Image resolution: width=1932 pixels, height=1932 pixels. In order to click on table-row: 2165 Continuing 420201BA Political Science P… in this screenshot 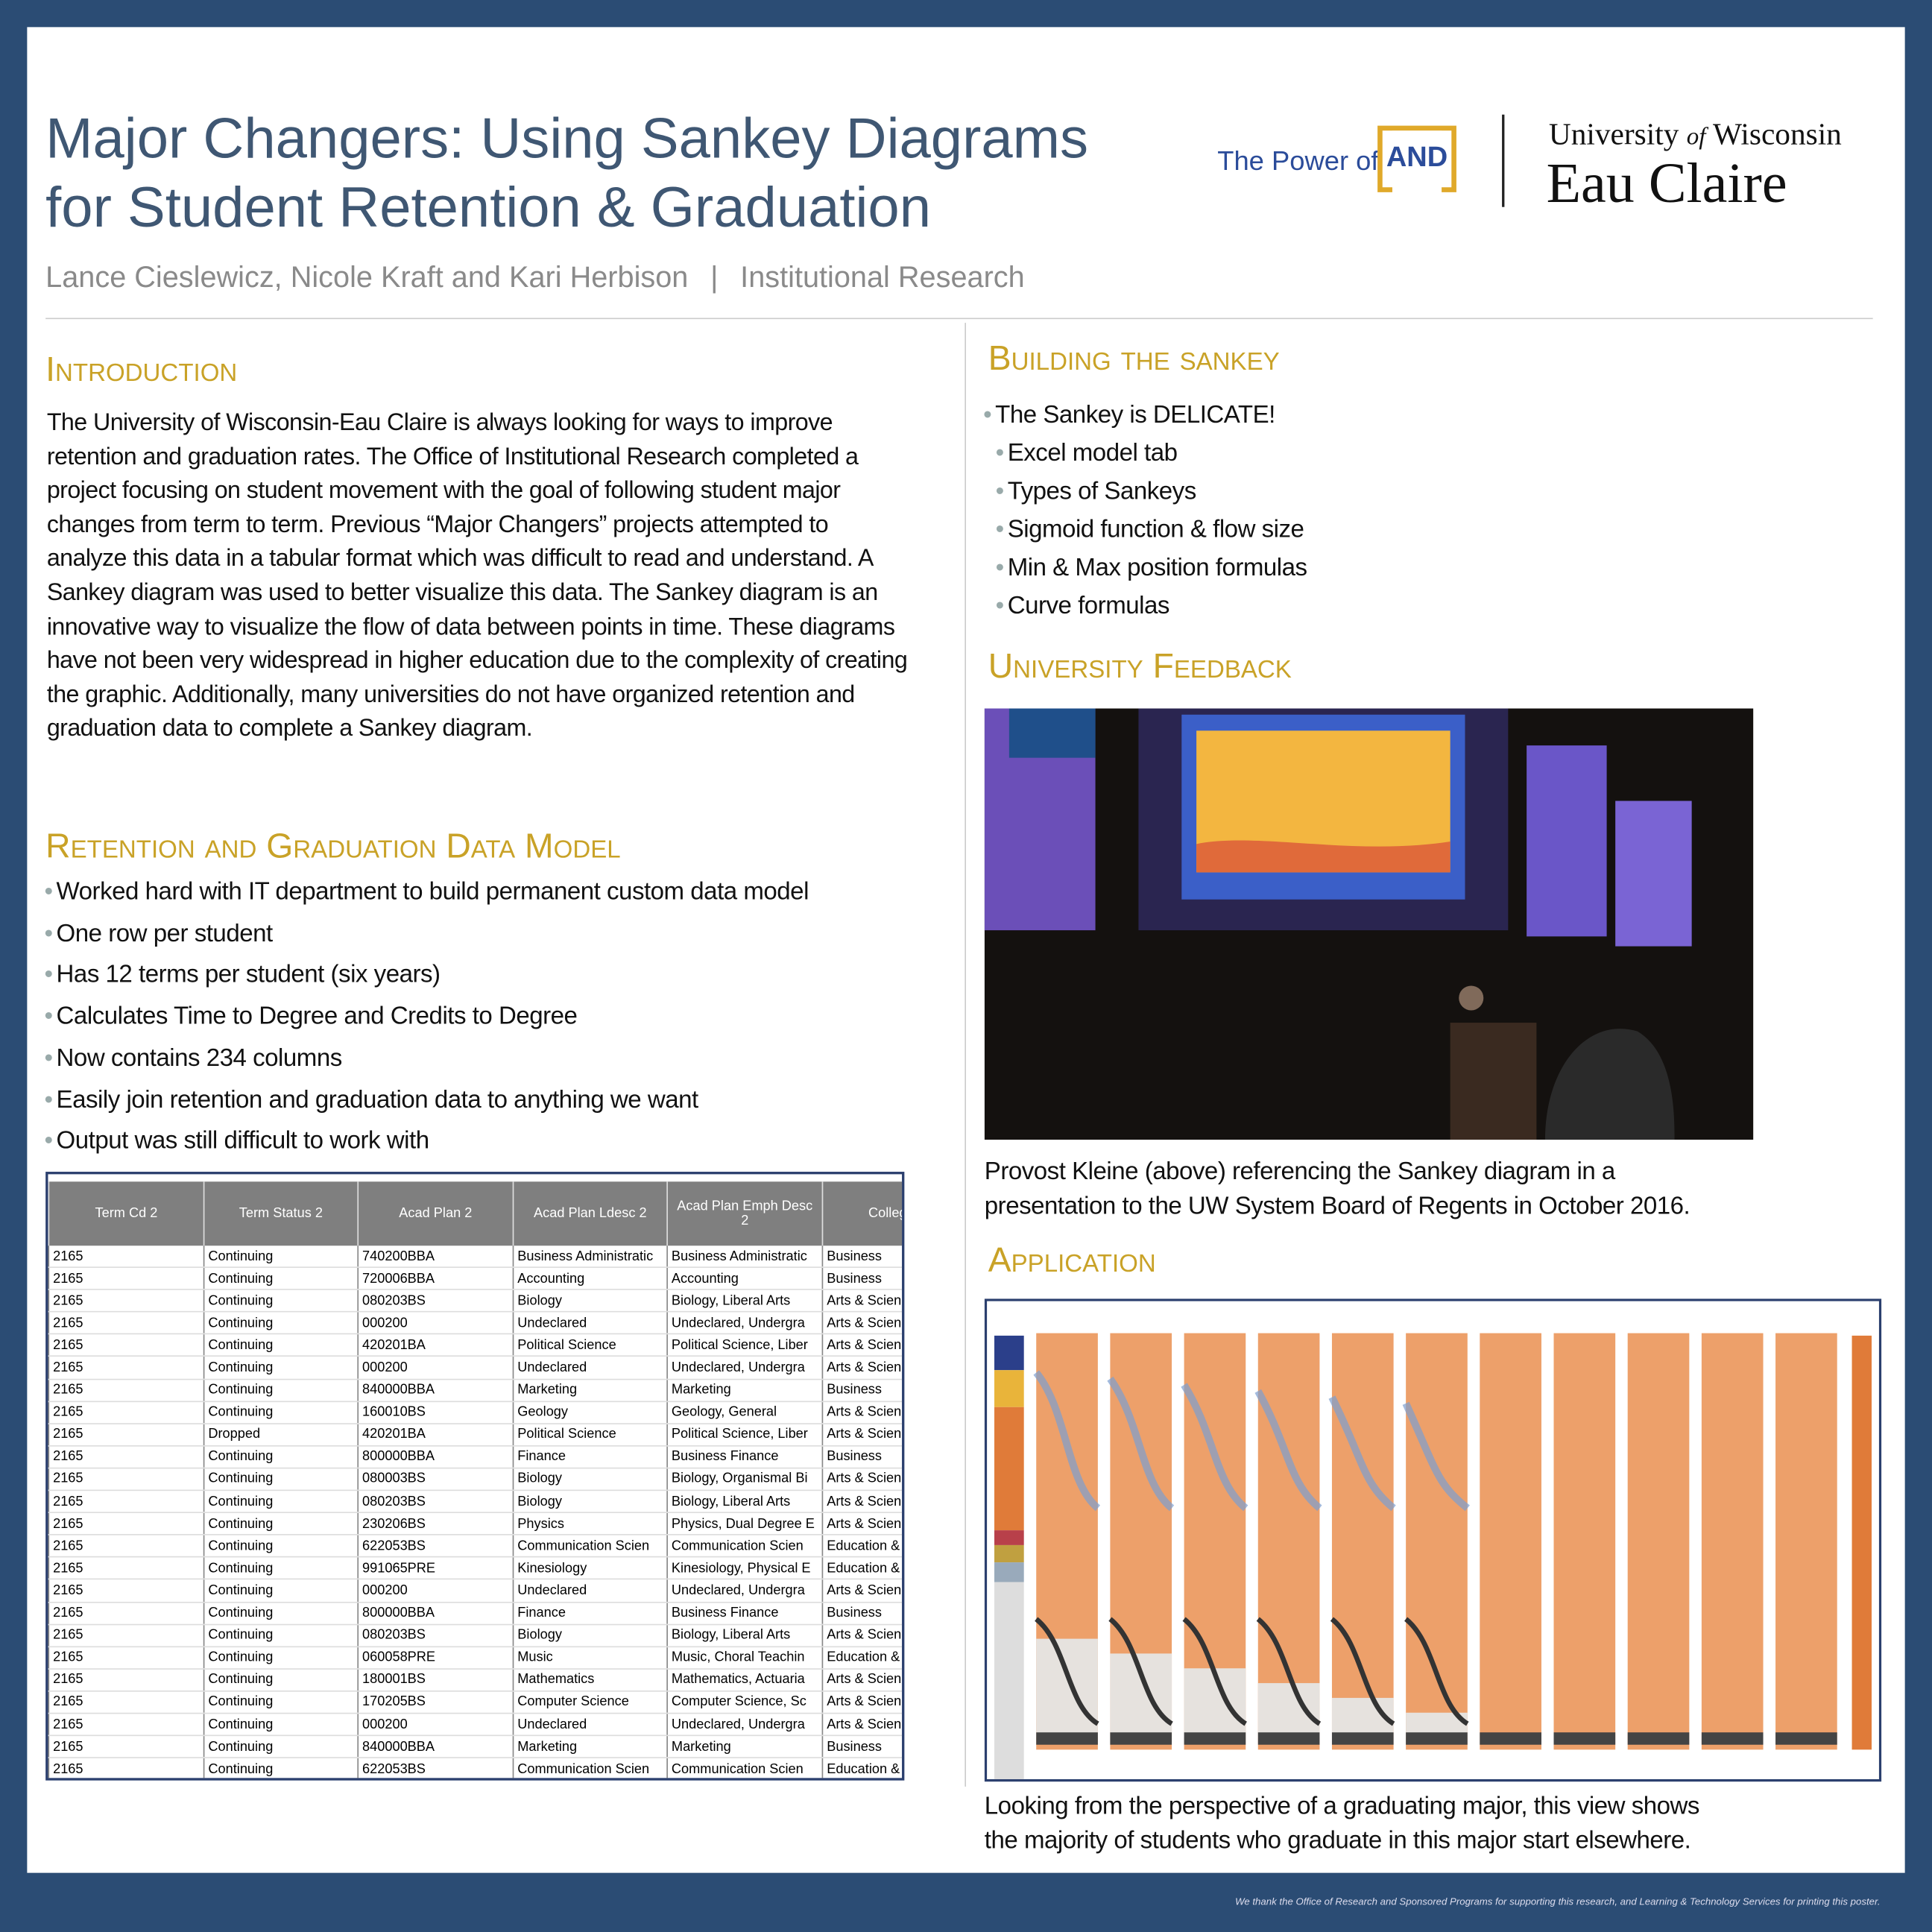, I will do `click(476, 1345)`.